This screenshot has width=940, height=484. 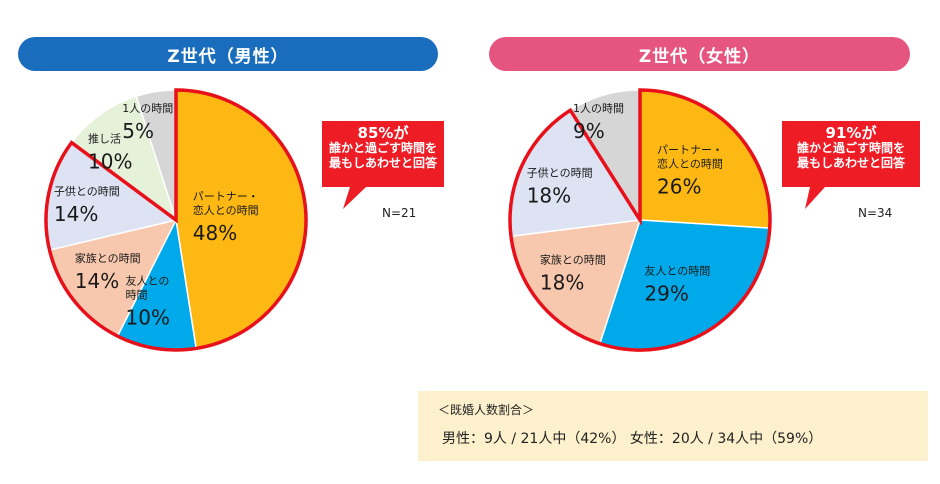 I want to click on male-callout-line1: 誰かと過ごす時間を, so click(x=383, y=148).